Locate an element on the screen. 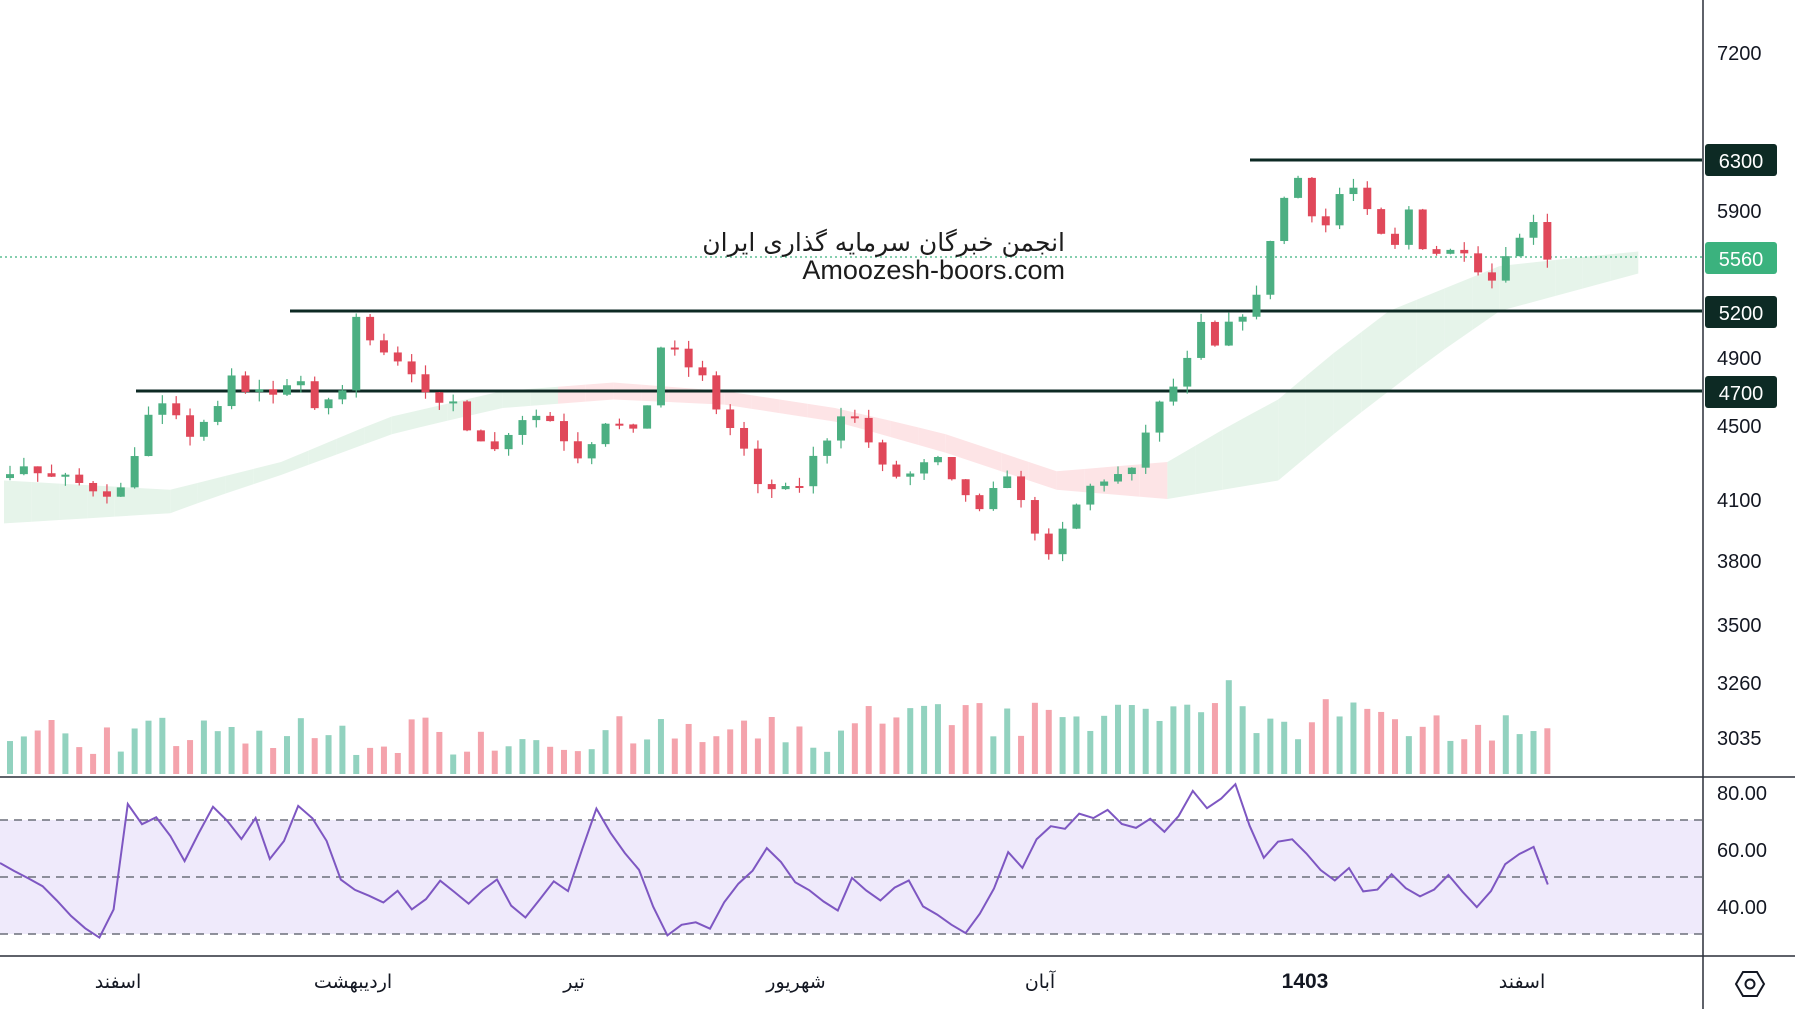 Image resolution: width=1795 pixels, height=1009 pixels. price-tick: 3035 is located at coordinates (1739, 739).